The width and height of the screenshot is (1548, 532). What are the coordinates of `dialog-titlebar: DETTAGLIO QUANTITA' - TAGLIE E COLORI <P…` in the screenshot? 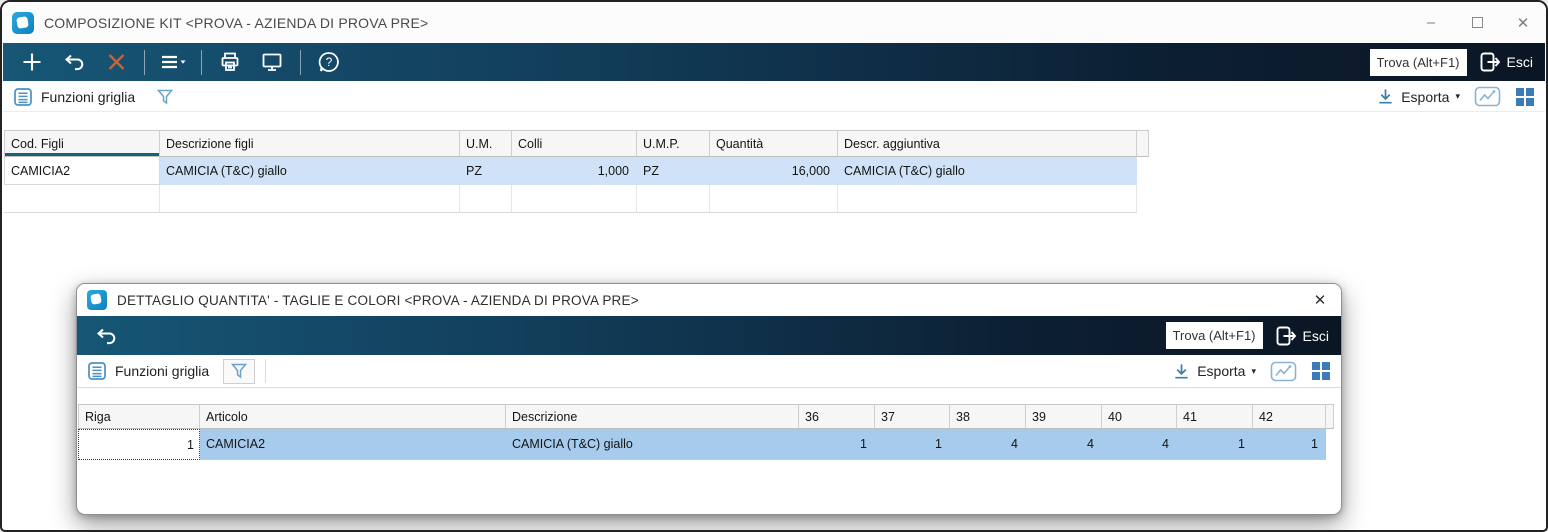 It's located at (709, 300).